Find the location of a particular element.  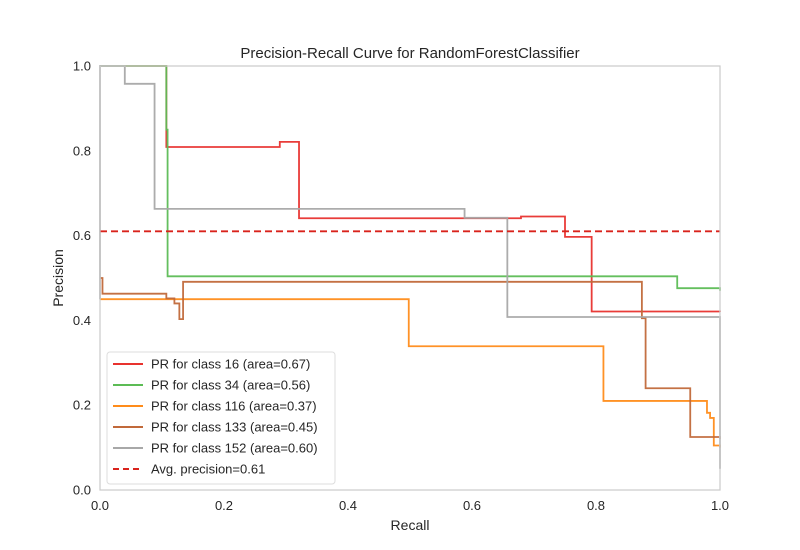

x-tick-label: 0.0 is located at coordinates (100, 505).